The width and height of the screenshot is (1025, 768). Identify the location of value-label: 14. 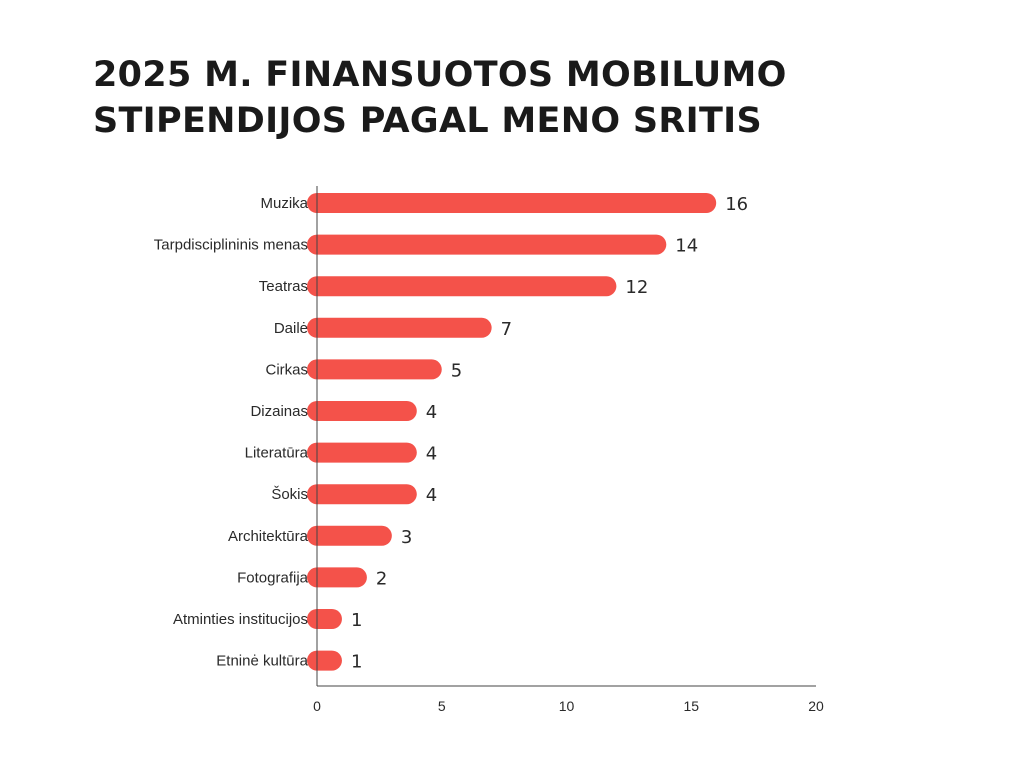
(686, 246).